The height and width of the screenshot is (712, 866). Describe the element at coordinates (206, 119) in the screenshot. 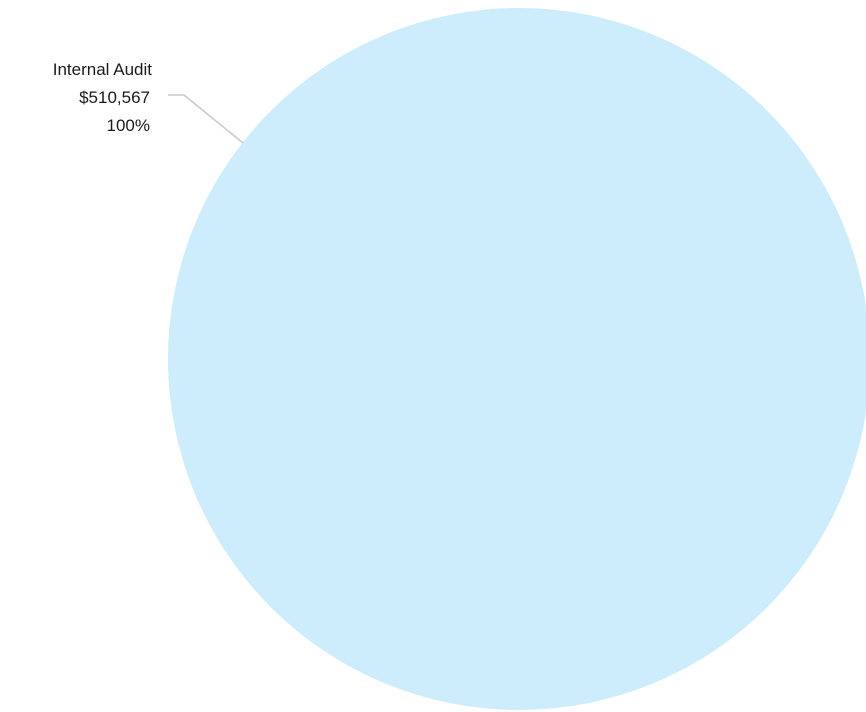

I see `slice-leader-line-internal-audit` at that location.